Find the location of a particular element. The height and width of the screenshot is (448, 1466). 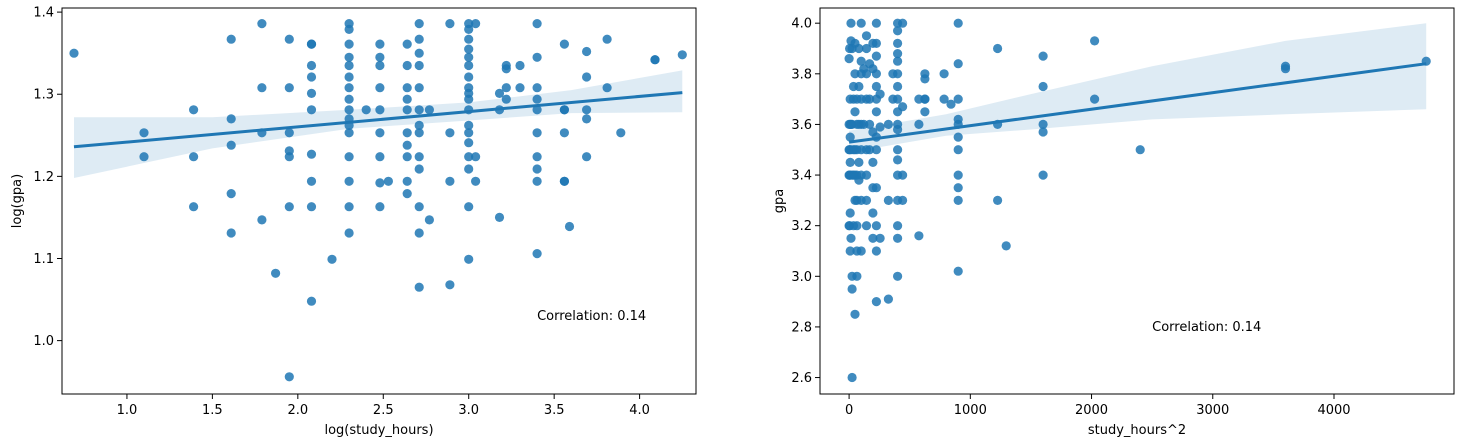

correlation-annotation: Correlation: 0.14 is located at coordinates (1206, 327).